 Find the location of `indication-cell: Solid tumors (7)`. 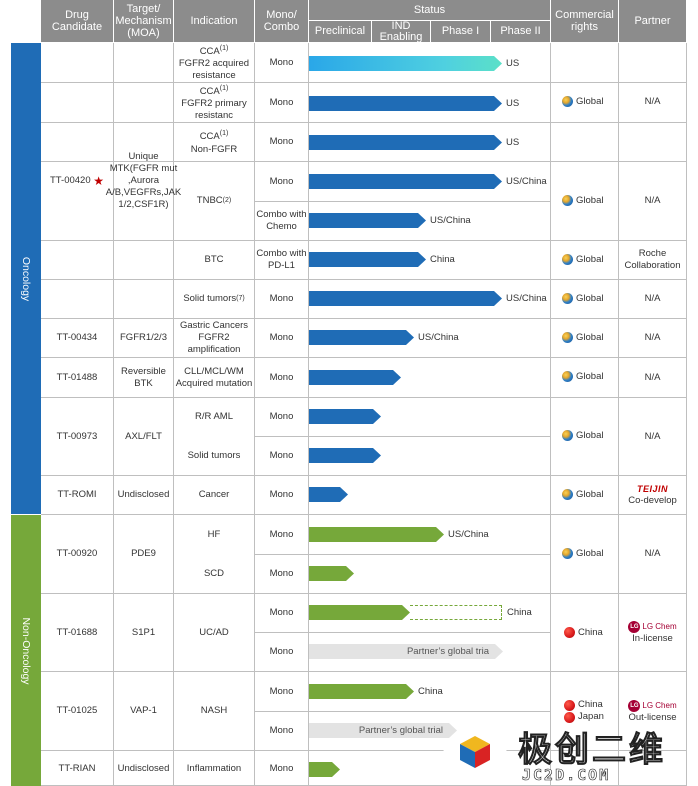

indication-cell: Solid tumors (7) is located at coordinates (214, 299).